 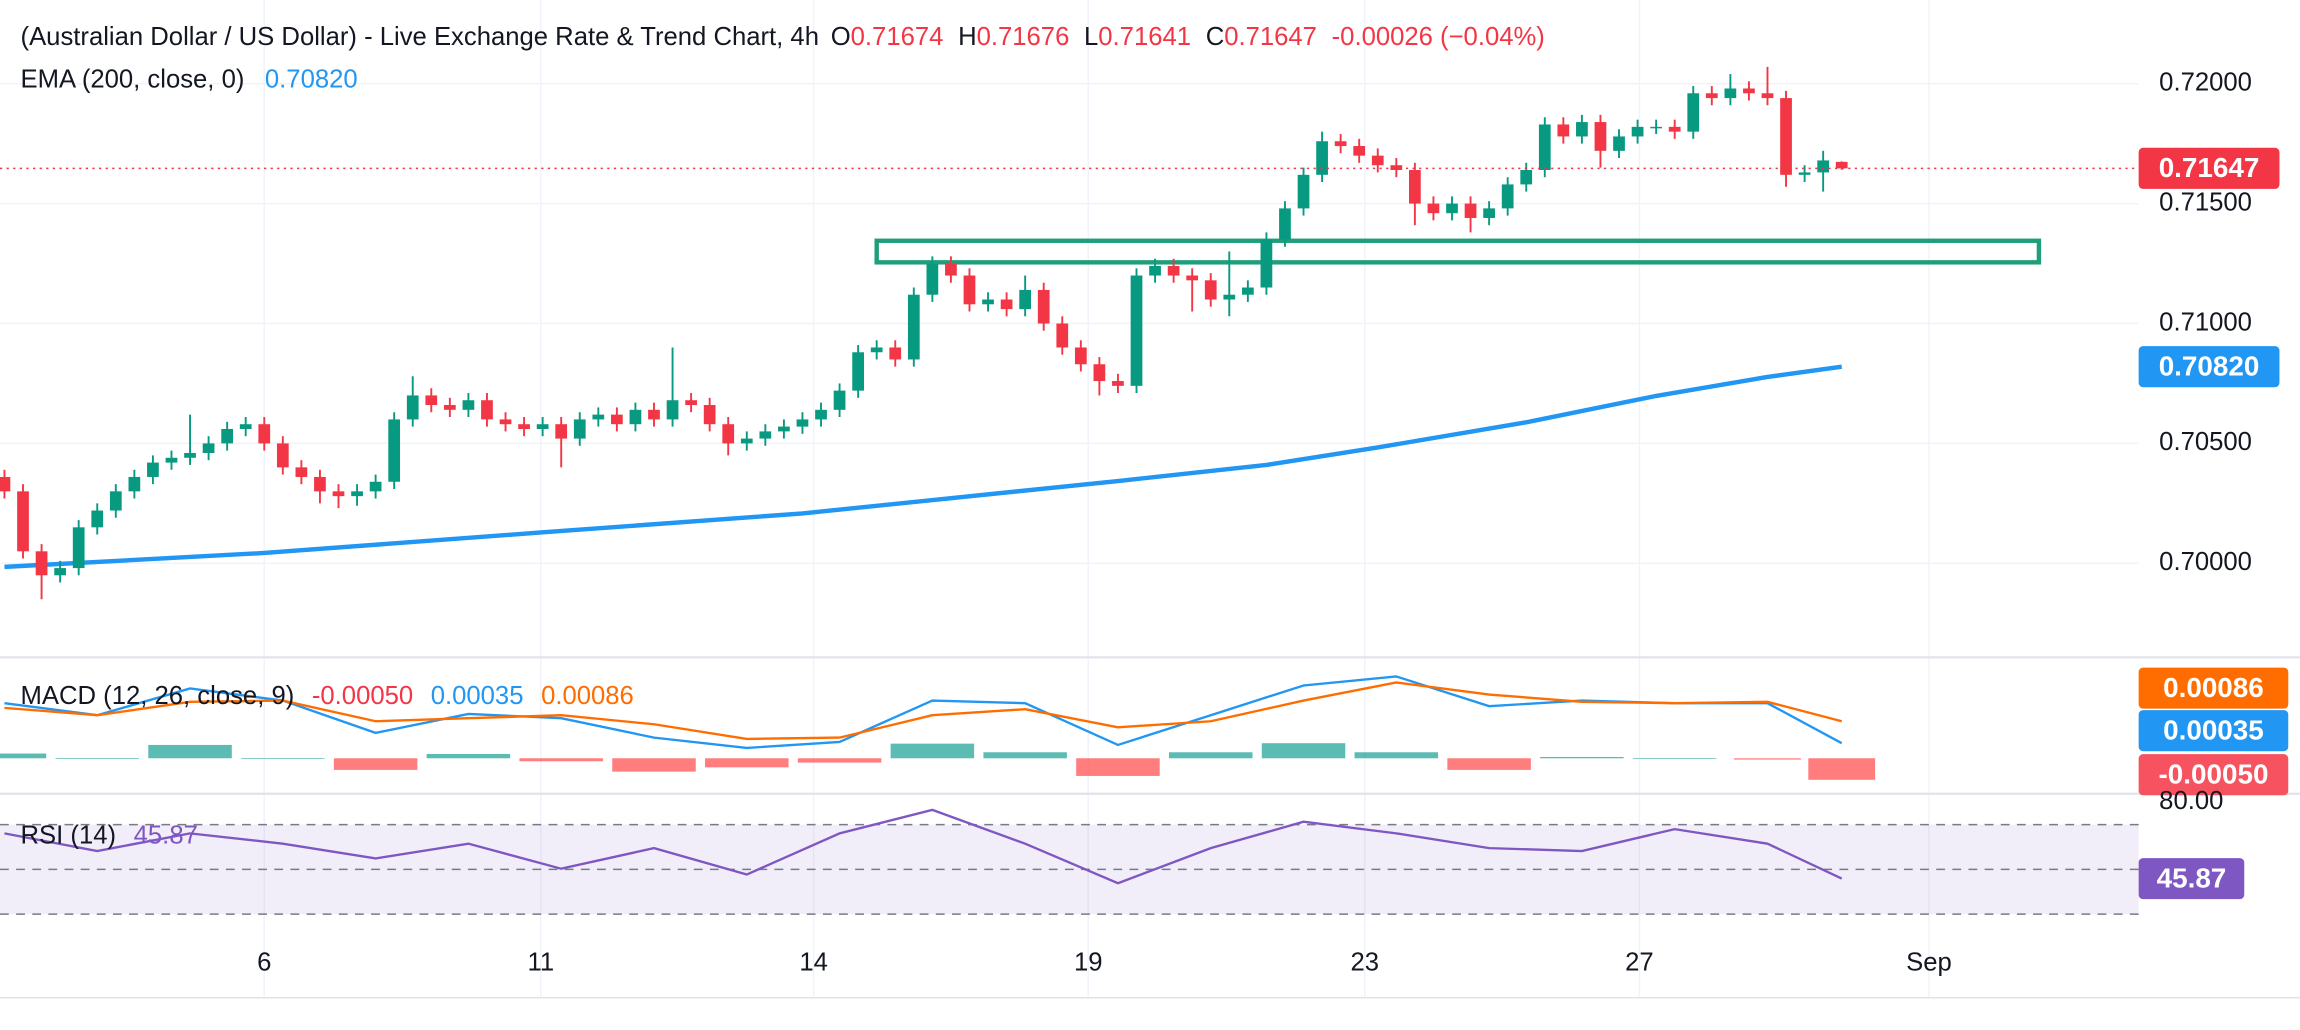 I want to click on ohlc-value: 0.71674, so click(x=897, y=37).